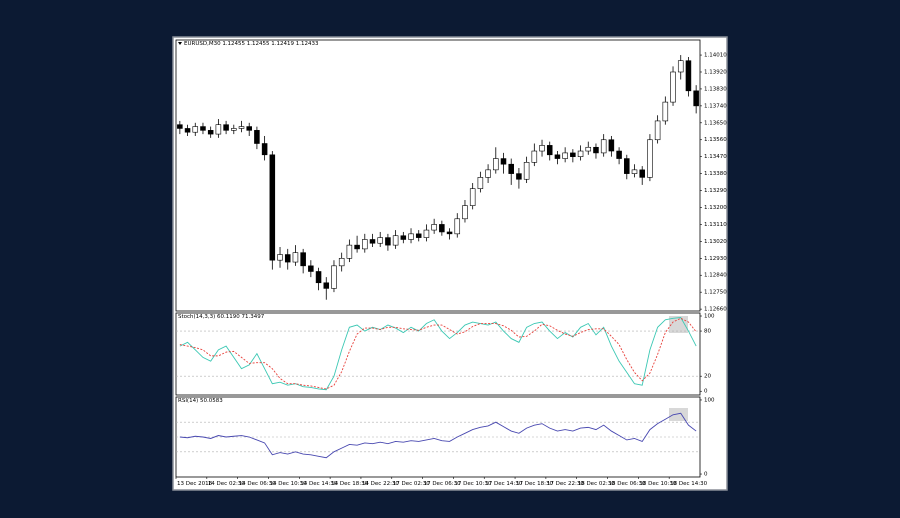 This screenshot has height=518, width=900. I want to click on x-tick-label: 14 Dec 02:30, so click(226, 484).